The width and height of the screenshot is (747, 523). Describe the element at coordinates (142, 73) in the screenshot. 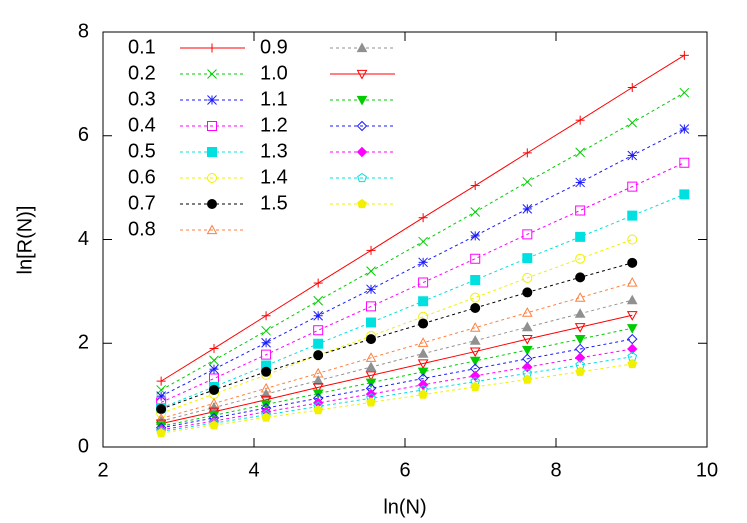

I see `legend-label: 0.2` at that location.